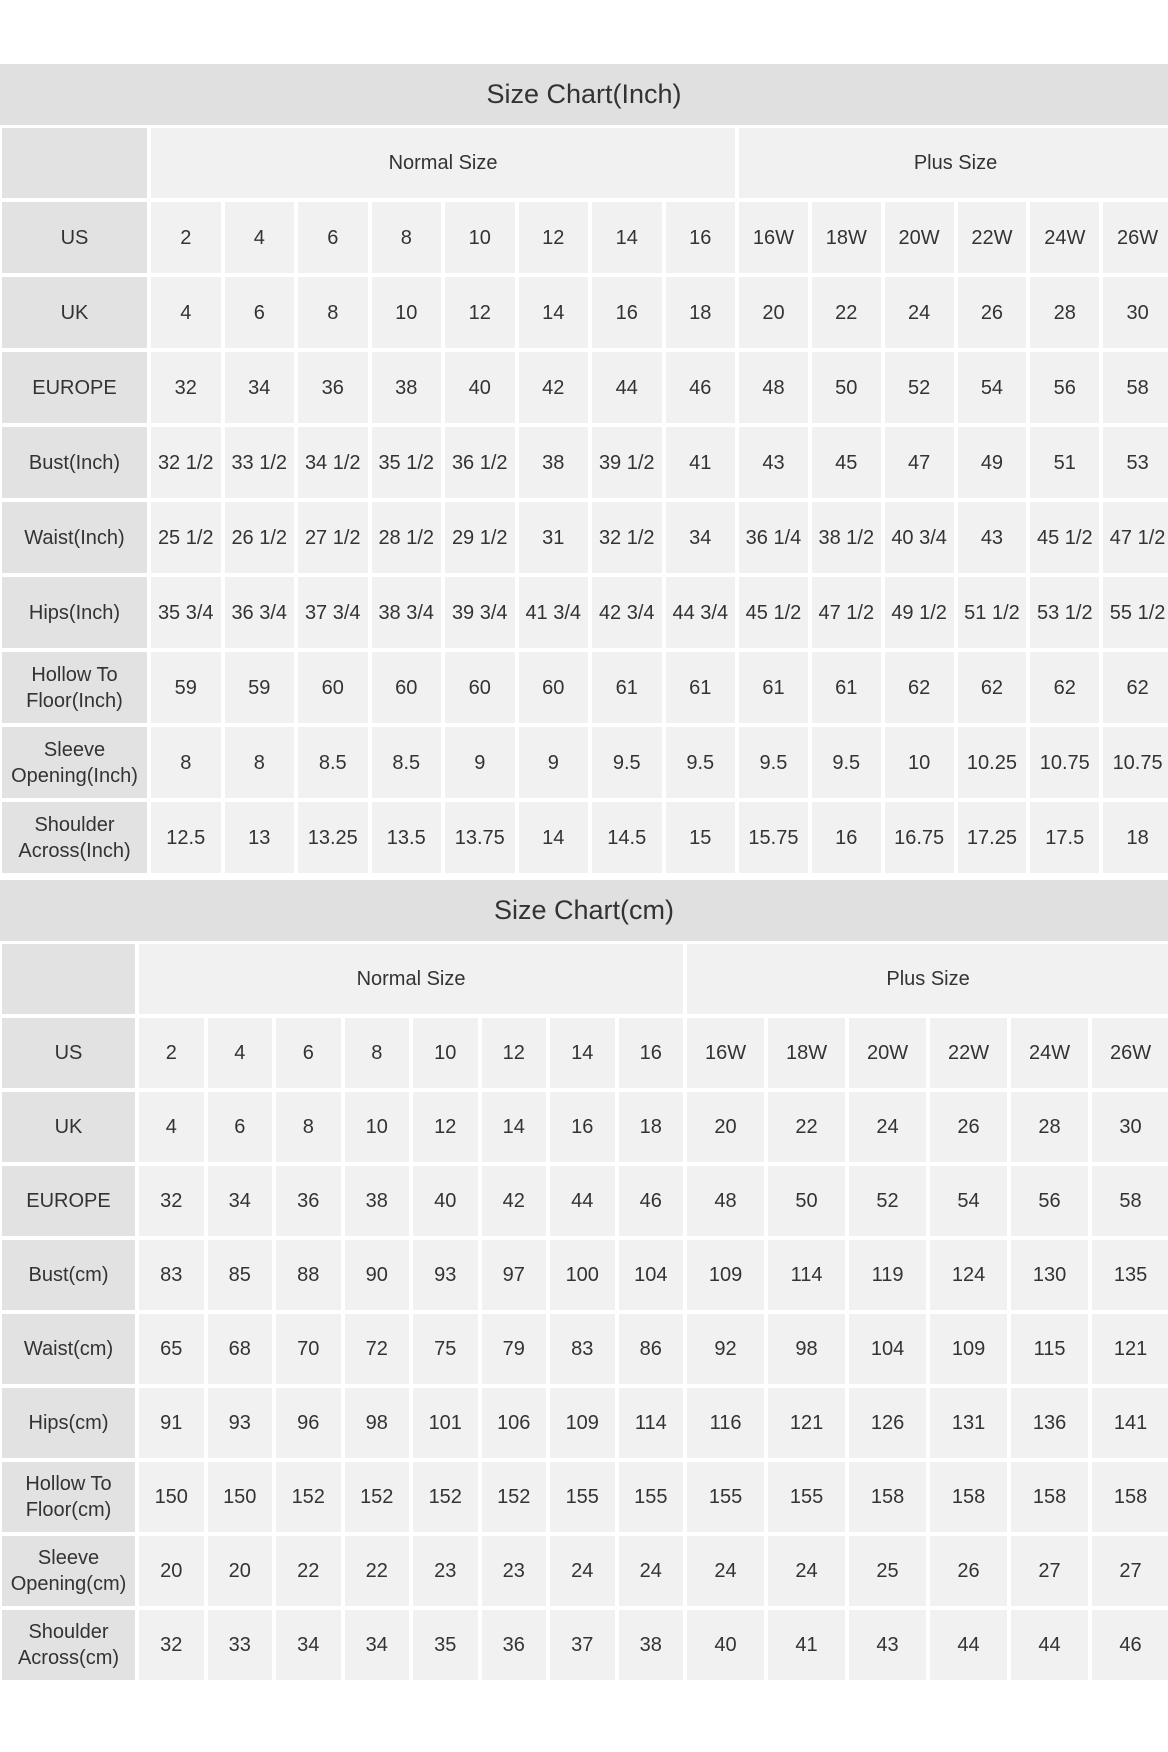 The height and width of the screenshot is (1752, 1168). Describe the element at coordinates (480, 762) in the screenshot. I see `table-cell: 9` at that location.